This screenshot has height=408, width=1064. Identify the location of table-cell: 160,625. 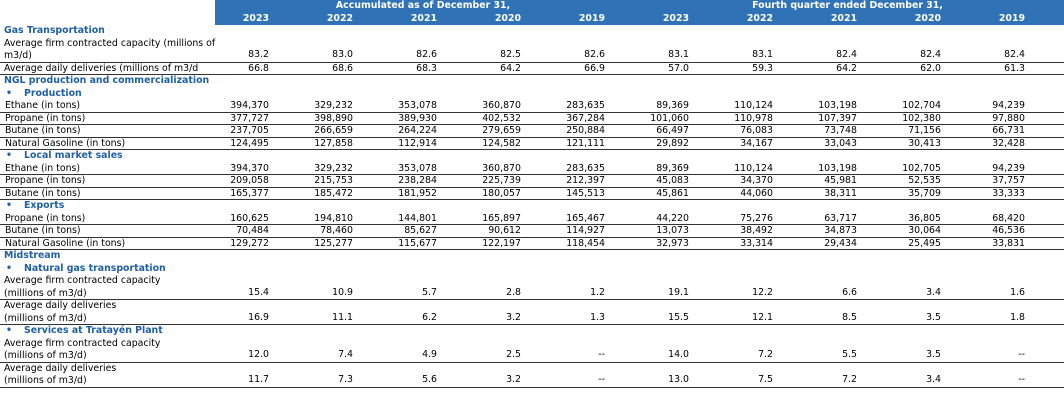
(249, 218).